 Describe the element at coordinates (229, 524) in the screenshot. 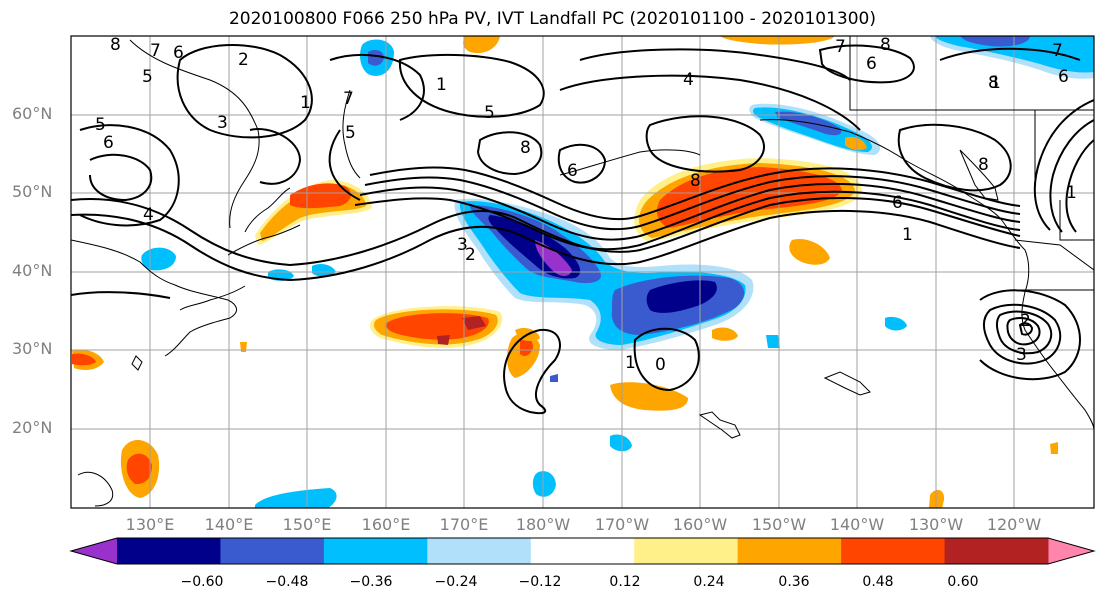

I see `lon-label: 140°E` at that location.